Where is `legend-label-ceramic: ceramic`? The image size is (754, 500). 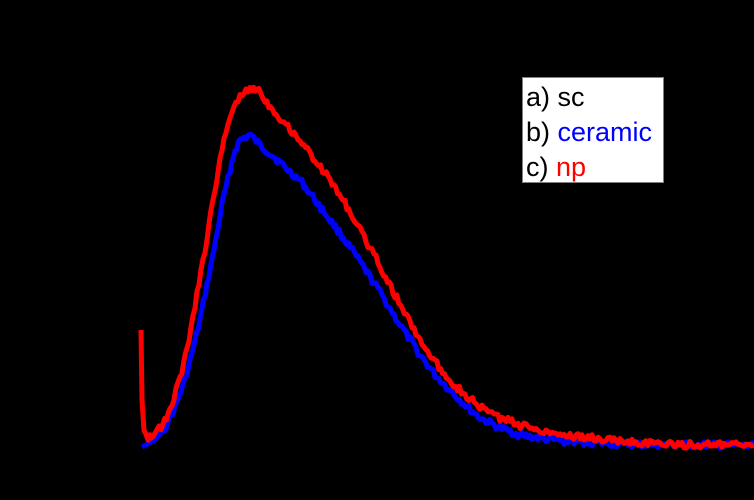
legend-label-ceramic: ceramic is located at coordinates (605, 132).